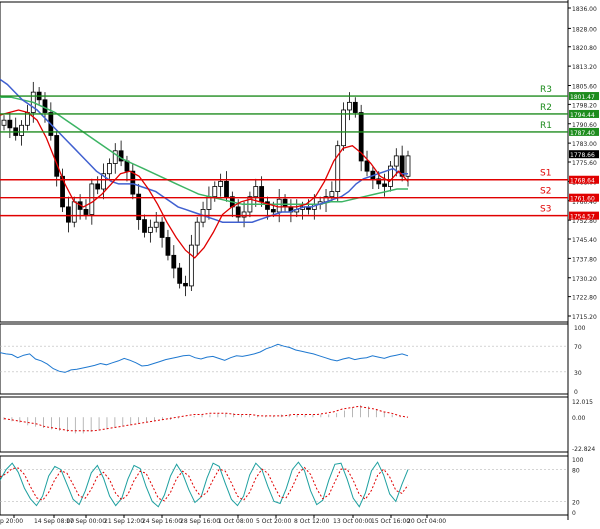 The width and height of the screenshot is (600, 529). I want to click on stochastic-frame, so click(284, 485).